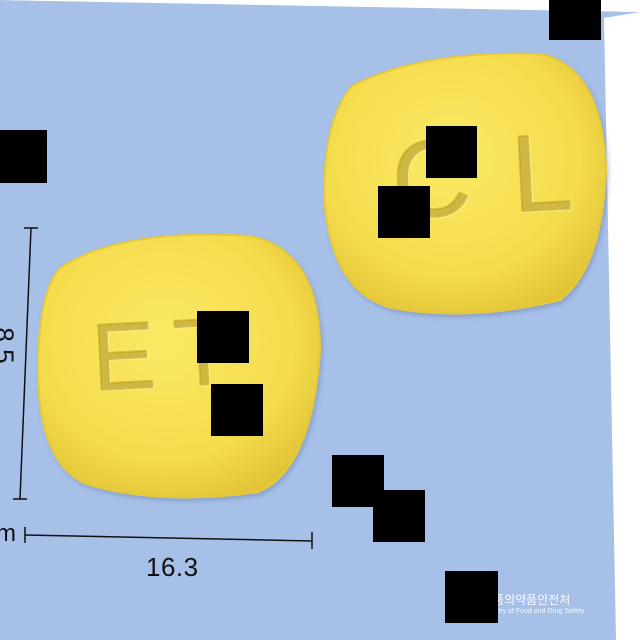 This screenshot has height=640, width=640. I want to click on white-strip-right, so click(622, 326).